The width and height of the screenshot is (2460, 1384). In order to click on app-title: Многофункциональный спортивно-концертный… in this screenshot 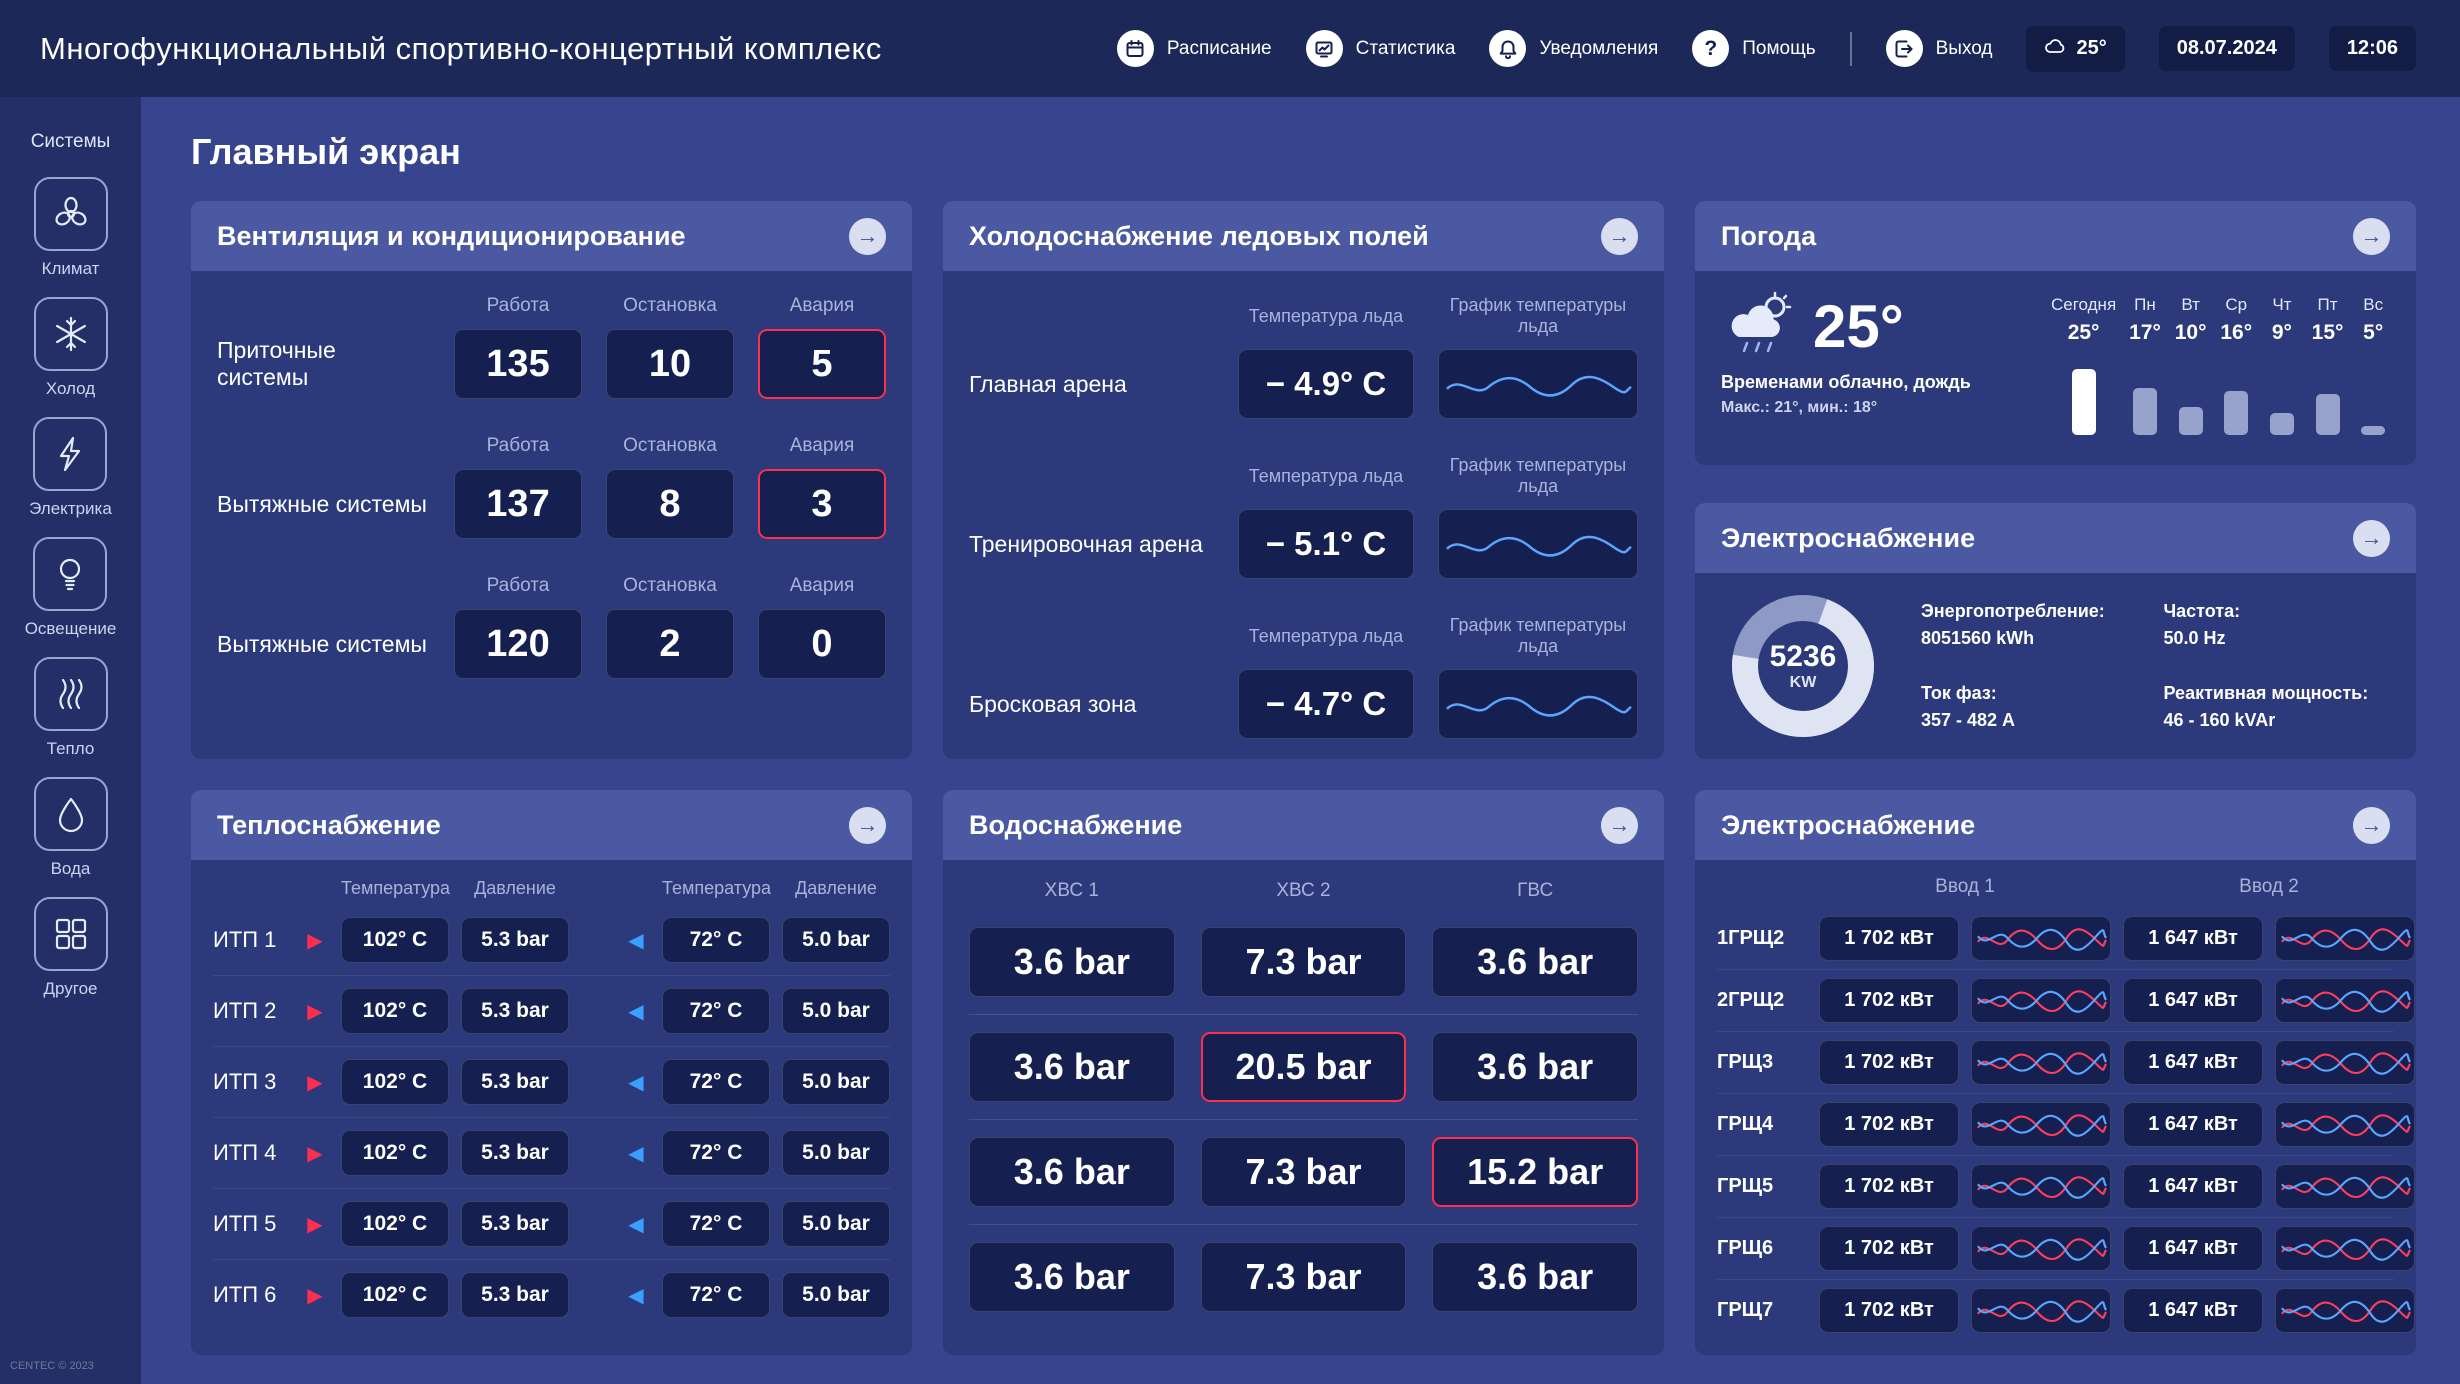, I will do `click(461, 48)`.